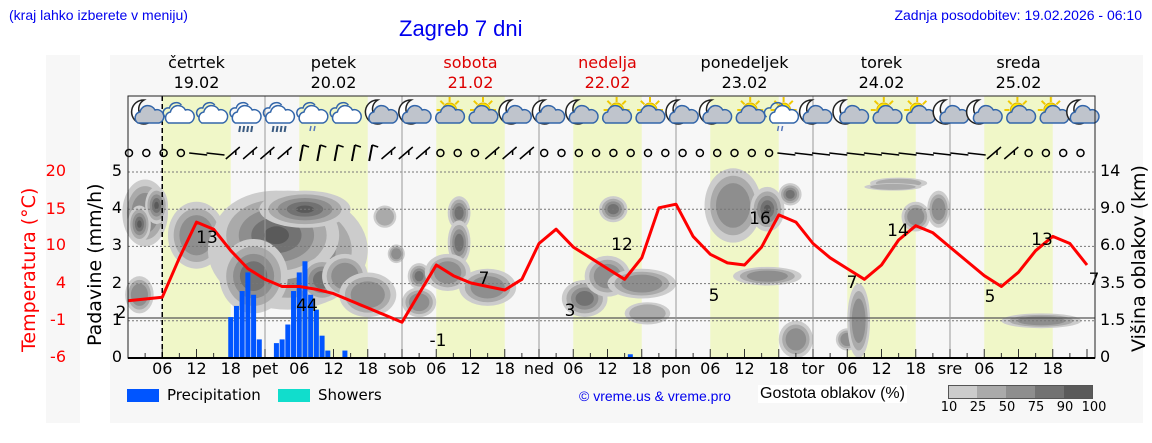  Describe the element at coordinates (333, 82) in the screenshot. I see `day-date: 20.02` at that location.